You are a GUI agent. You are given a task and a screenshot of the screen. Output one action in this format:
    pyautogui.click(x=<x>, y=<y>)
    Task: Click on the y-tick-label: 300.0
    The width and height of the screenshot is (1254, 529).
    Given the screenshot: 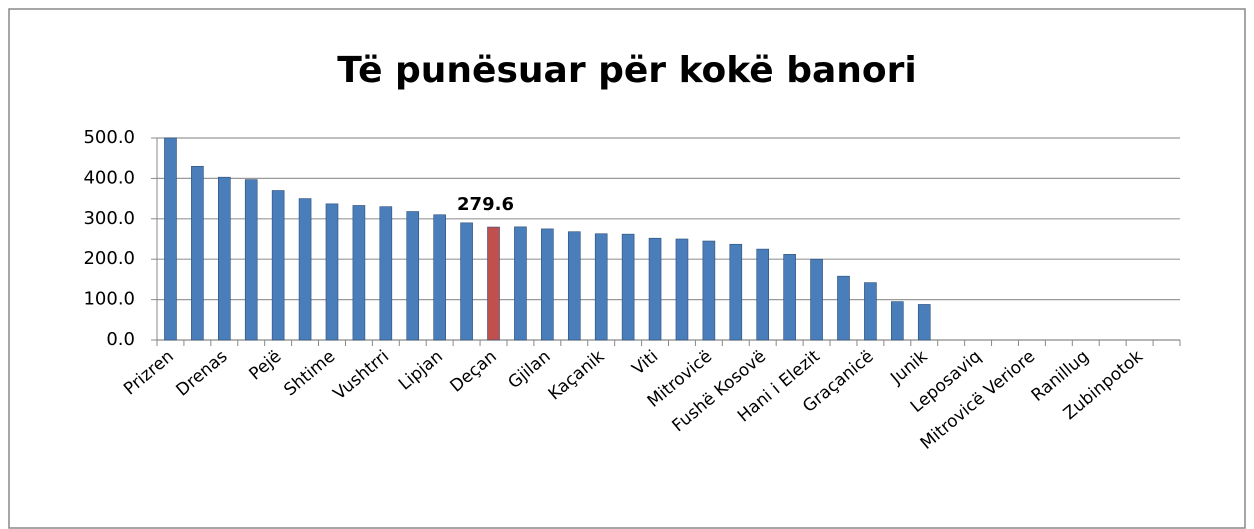 What is the action you would take?
    pyautogui.click(x=109, y=218)
    